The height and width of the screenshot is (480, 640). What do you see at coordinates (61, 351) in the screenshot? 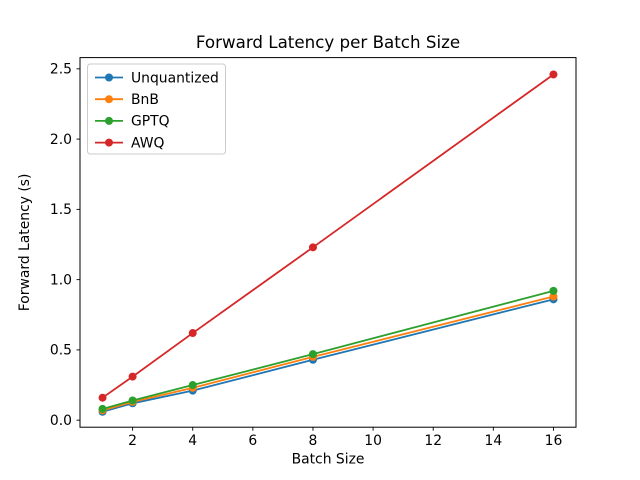
I see `y-tick-label: 0.5` at bounding box center [61, 351].